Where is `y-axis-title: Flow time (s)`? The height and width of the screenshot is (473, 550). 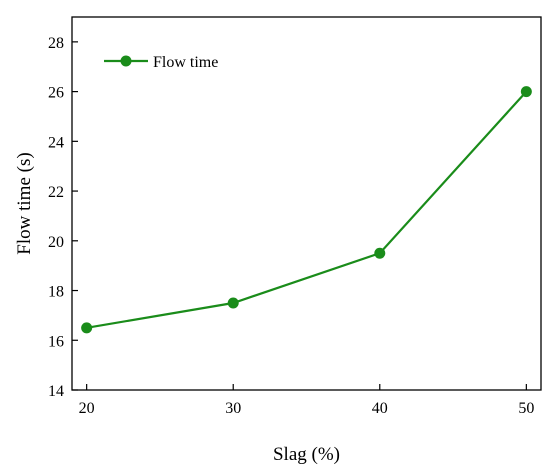 y-axis-title: Flow time (s) is located at coordinates (24, 203).